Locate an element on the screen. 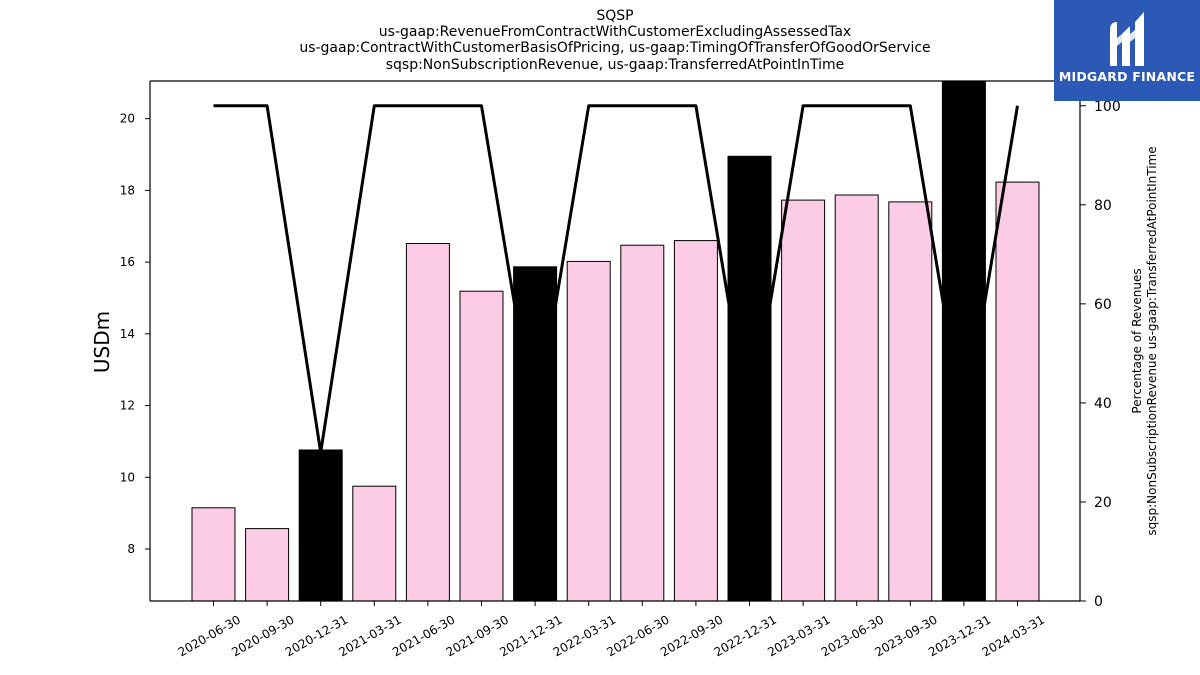 This screenshot has width=1200, height=675. y2-tick-label: 60 is located at coordinates (1103, 305).